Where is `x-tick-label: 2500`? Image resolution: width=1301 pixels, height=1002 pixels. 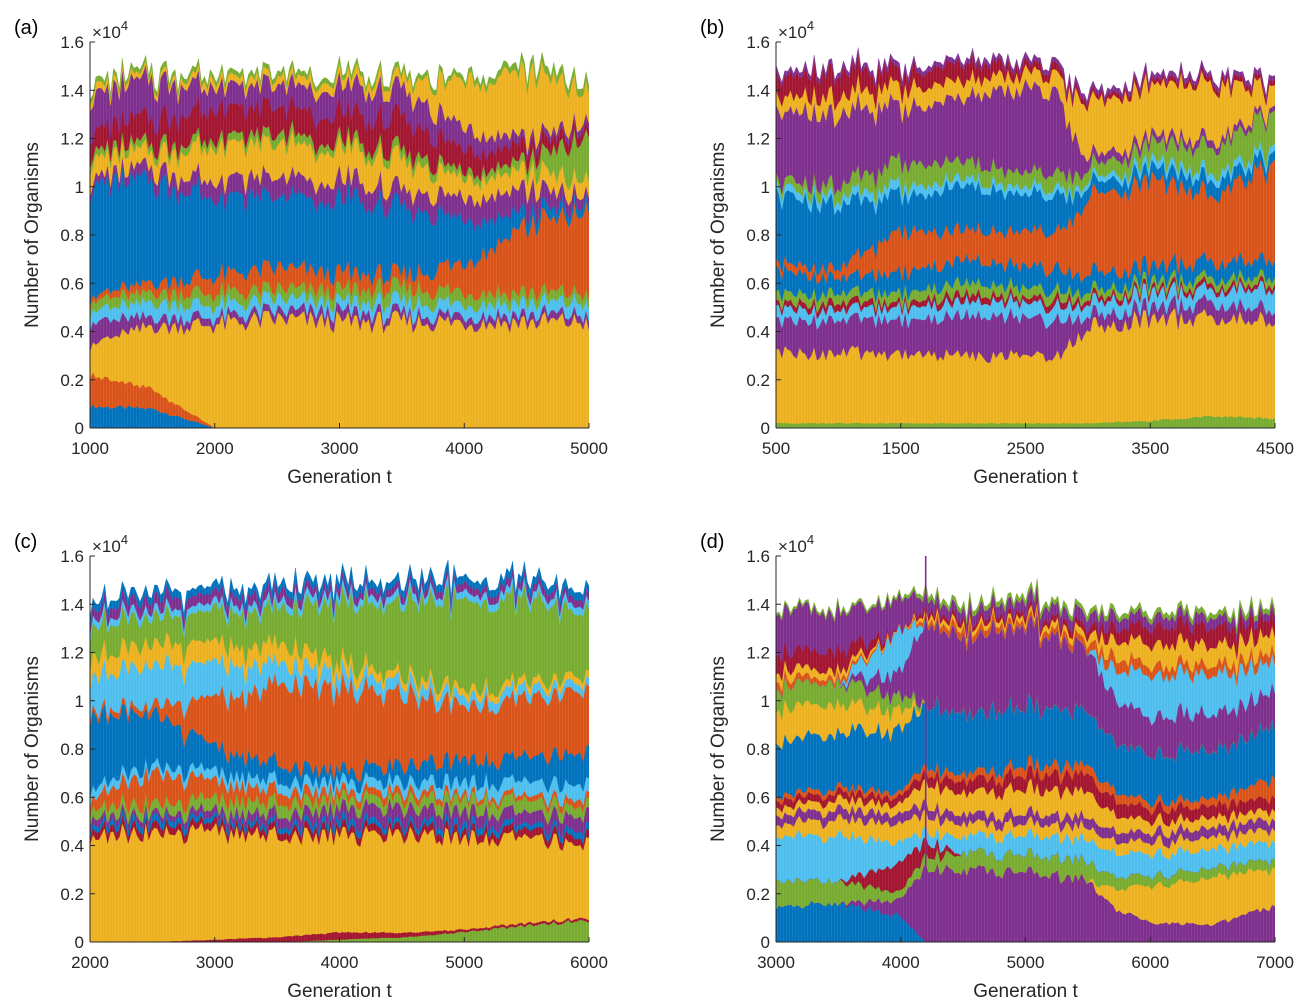
x-tick-label: 2500 is located at coordinates (1026, 448).